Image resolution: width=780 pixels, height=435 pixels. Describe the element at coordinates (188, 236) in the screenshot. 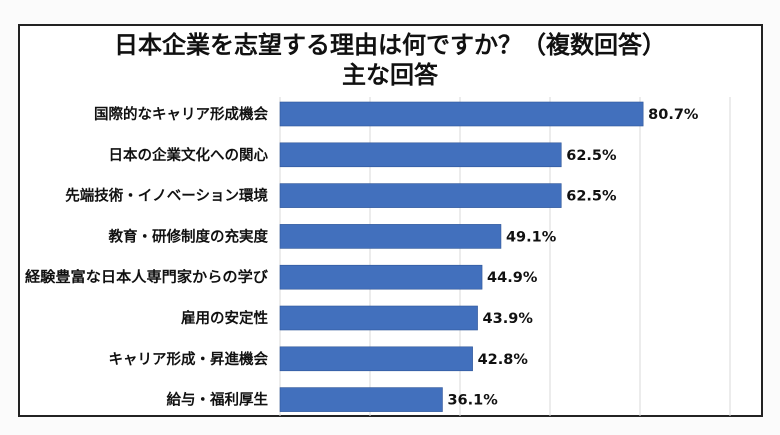

I see `category-label: 教育・研修制度の充実度` at that location.